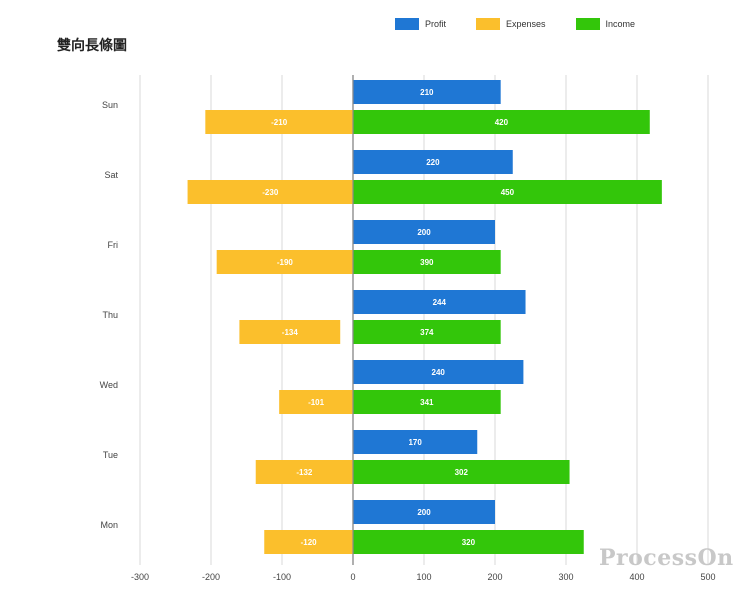 This screenshot has width=740, height=602. I want to click on legend-label-income: Income, so click(620, 24).